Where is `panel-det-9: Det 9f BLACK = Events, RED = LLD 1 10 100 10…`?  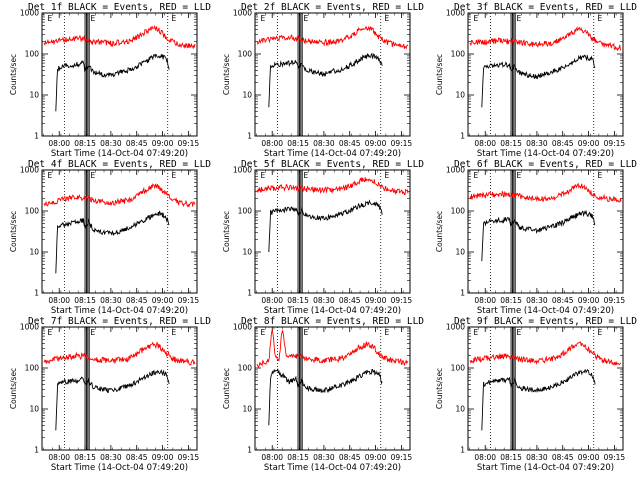 panel-det-9: Det 9f BLACK = Events, RED = LLD 1 10 100 10… is located at coordinates (536, 394).